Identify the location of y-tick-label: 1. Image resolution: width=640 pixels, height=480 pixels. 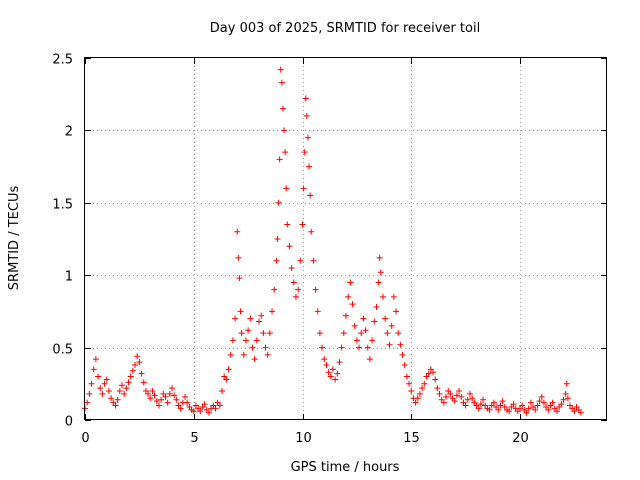
(69, 277).